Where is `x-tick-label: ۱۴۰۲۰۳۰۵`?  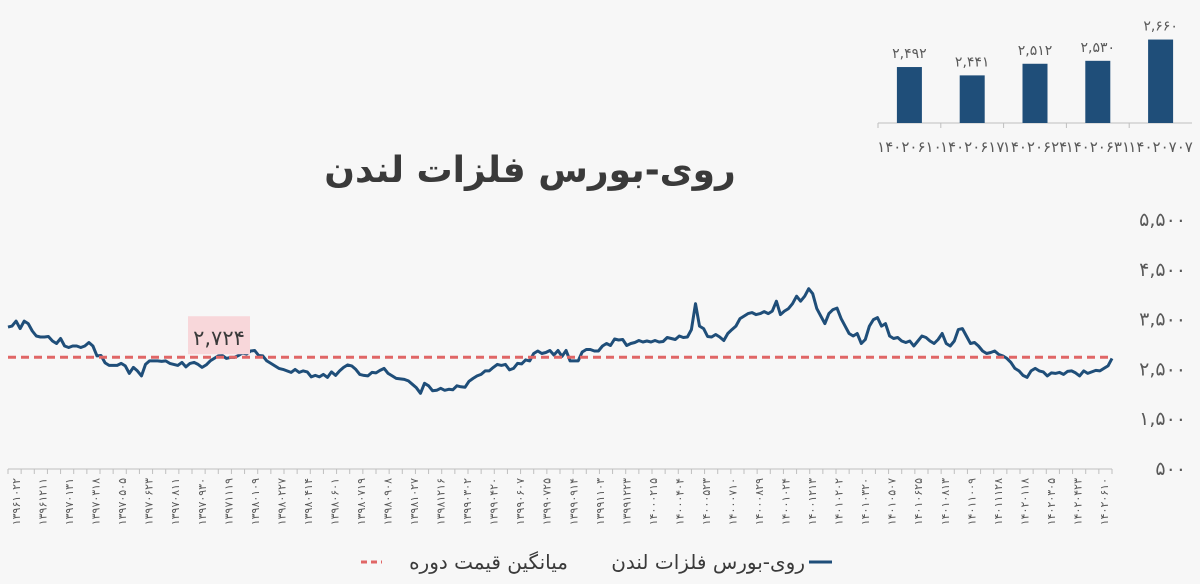
x-tick-label: ۱۴۰۲۰۳۰۵ is located at coordinates (1051, 501).